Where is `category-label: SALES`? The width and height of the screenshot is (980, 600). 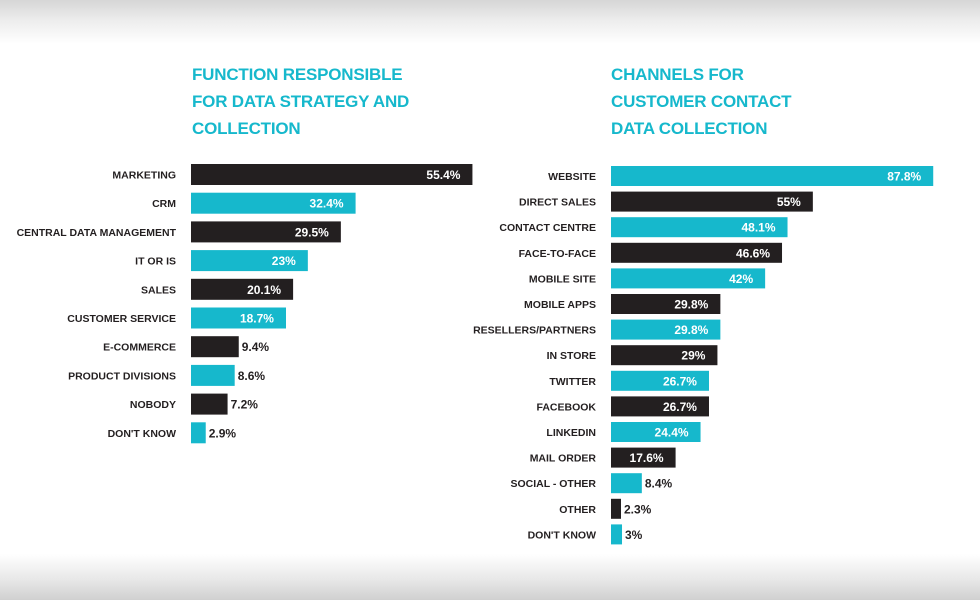 category-label: SALES is located at coordinates (158, 290).